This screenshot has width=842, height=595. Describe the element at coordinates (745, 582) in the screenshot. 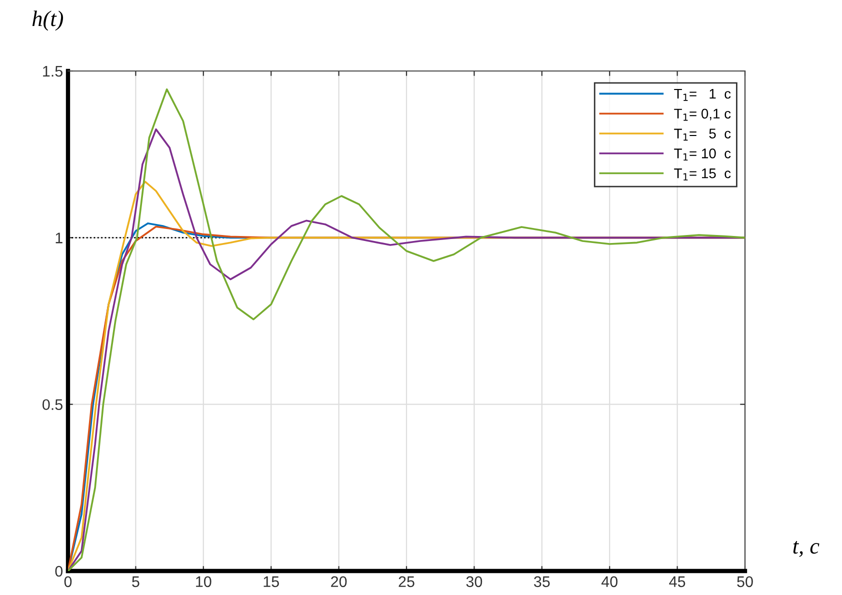

I see `x-tick-label: 50` at that location.